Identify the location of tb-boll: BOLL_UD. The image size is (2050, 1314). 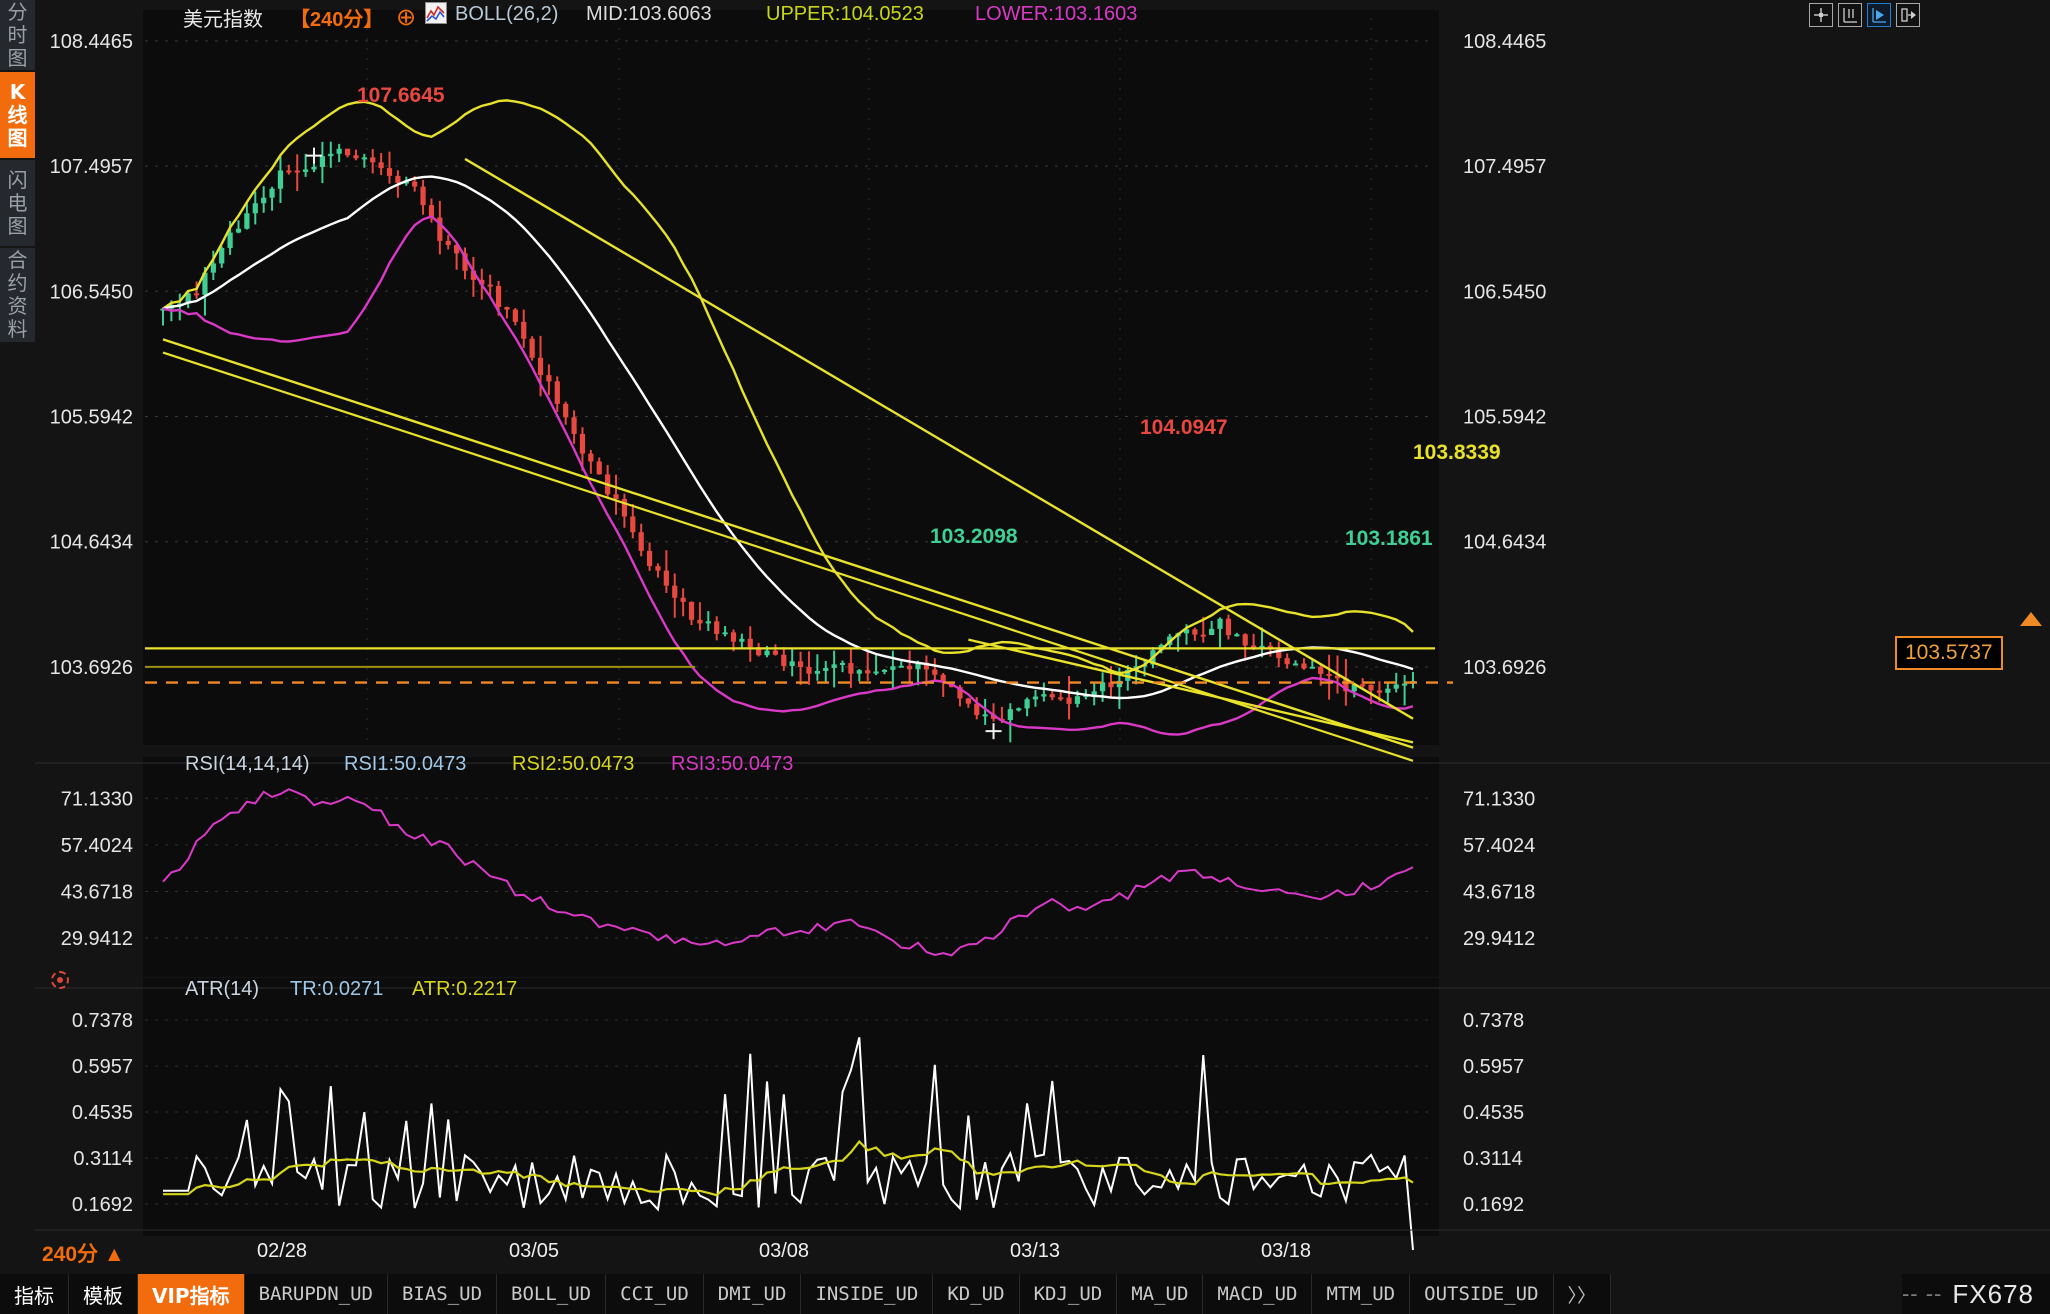
(552, 1294).